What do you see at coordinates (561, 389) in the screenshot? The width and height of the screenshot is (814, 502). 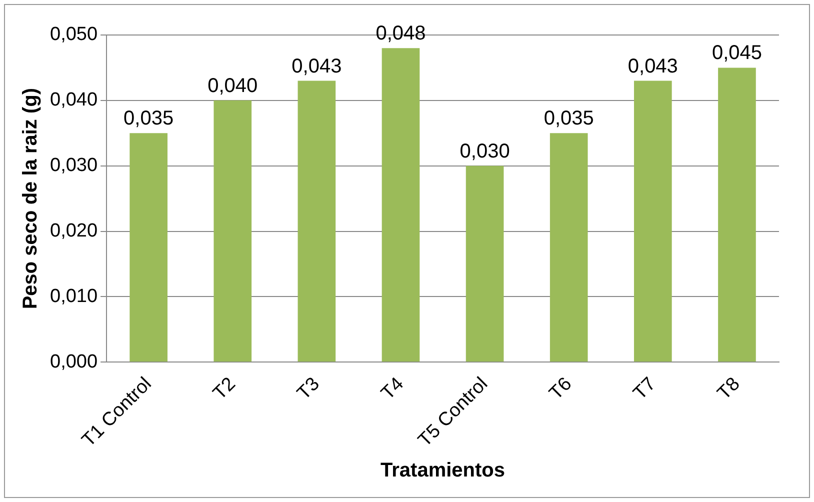 I see `x-tick-label: T6` at bounding box center [561, 389].